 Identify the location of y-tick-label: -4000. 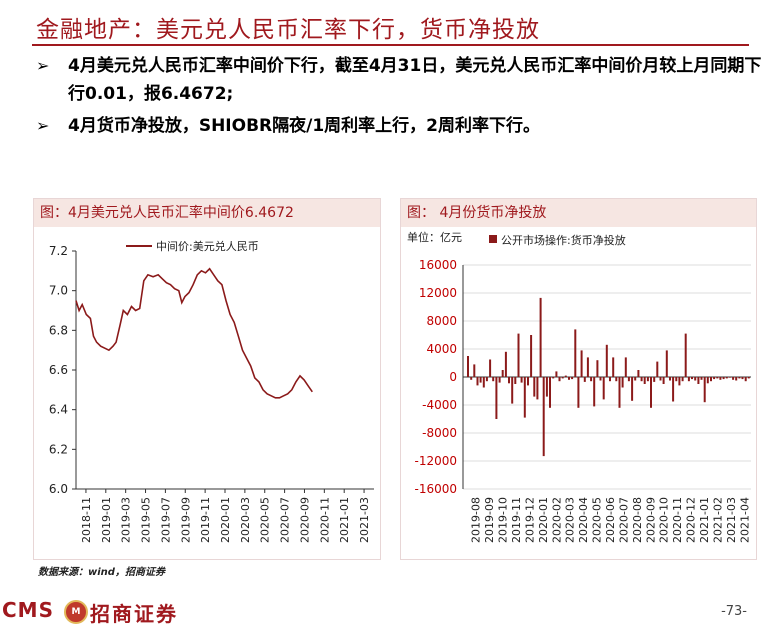
(439, 405).